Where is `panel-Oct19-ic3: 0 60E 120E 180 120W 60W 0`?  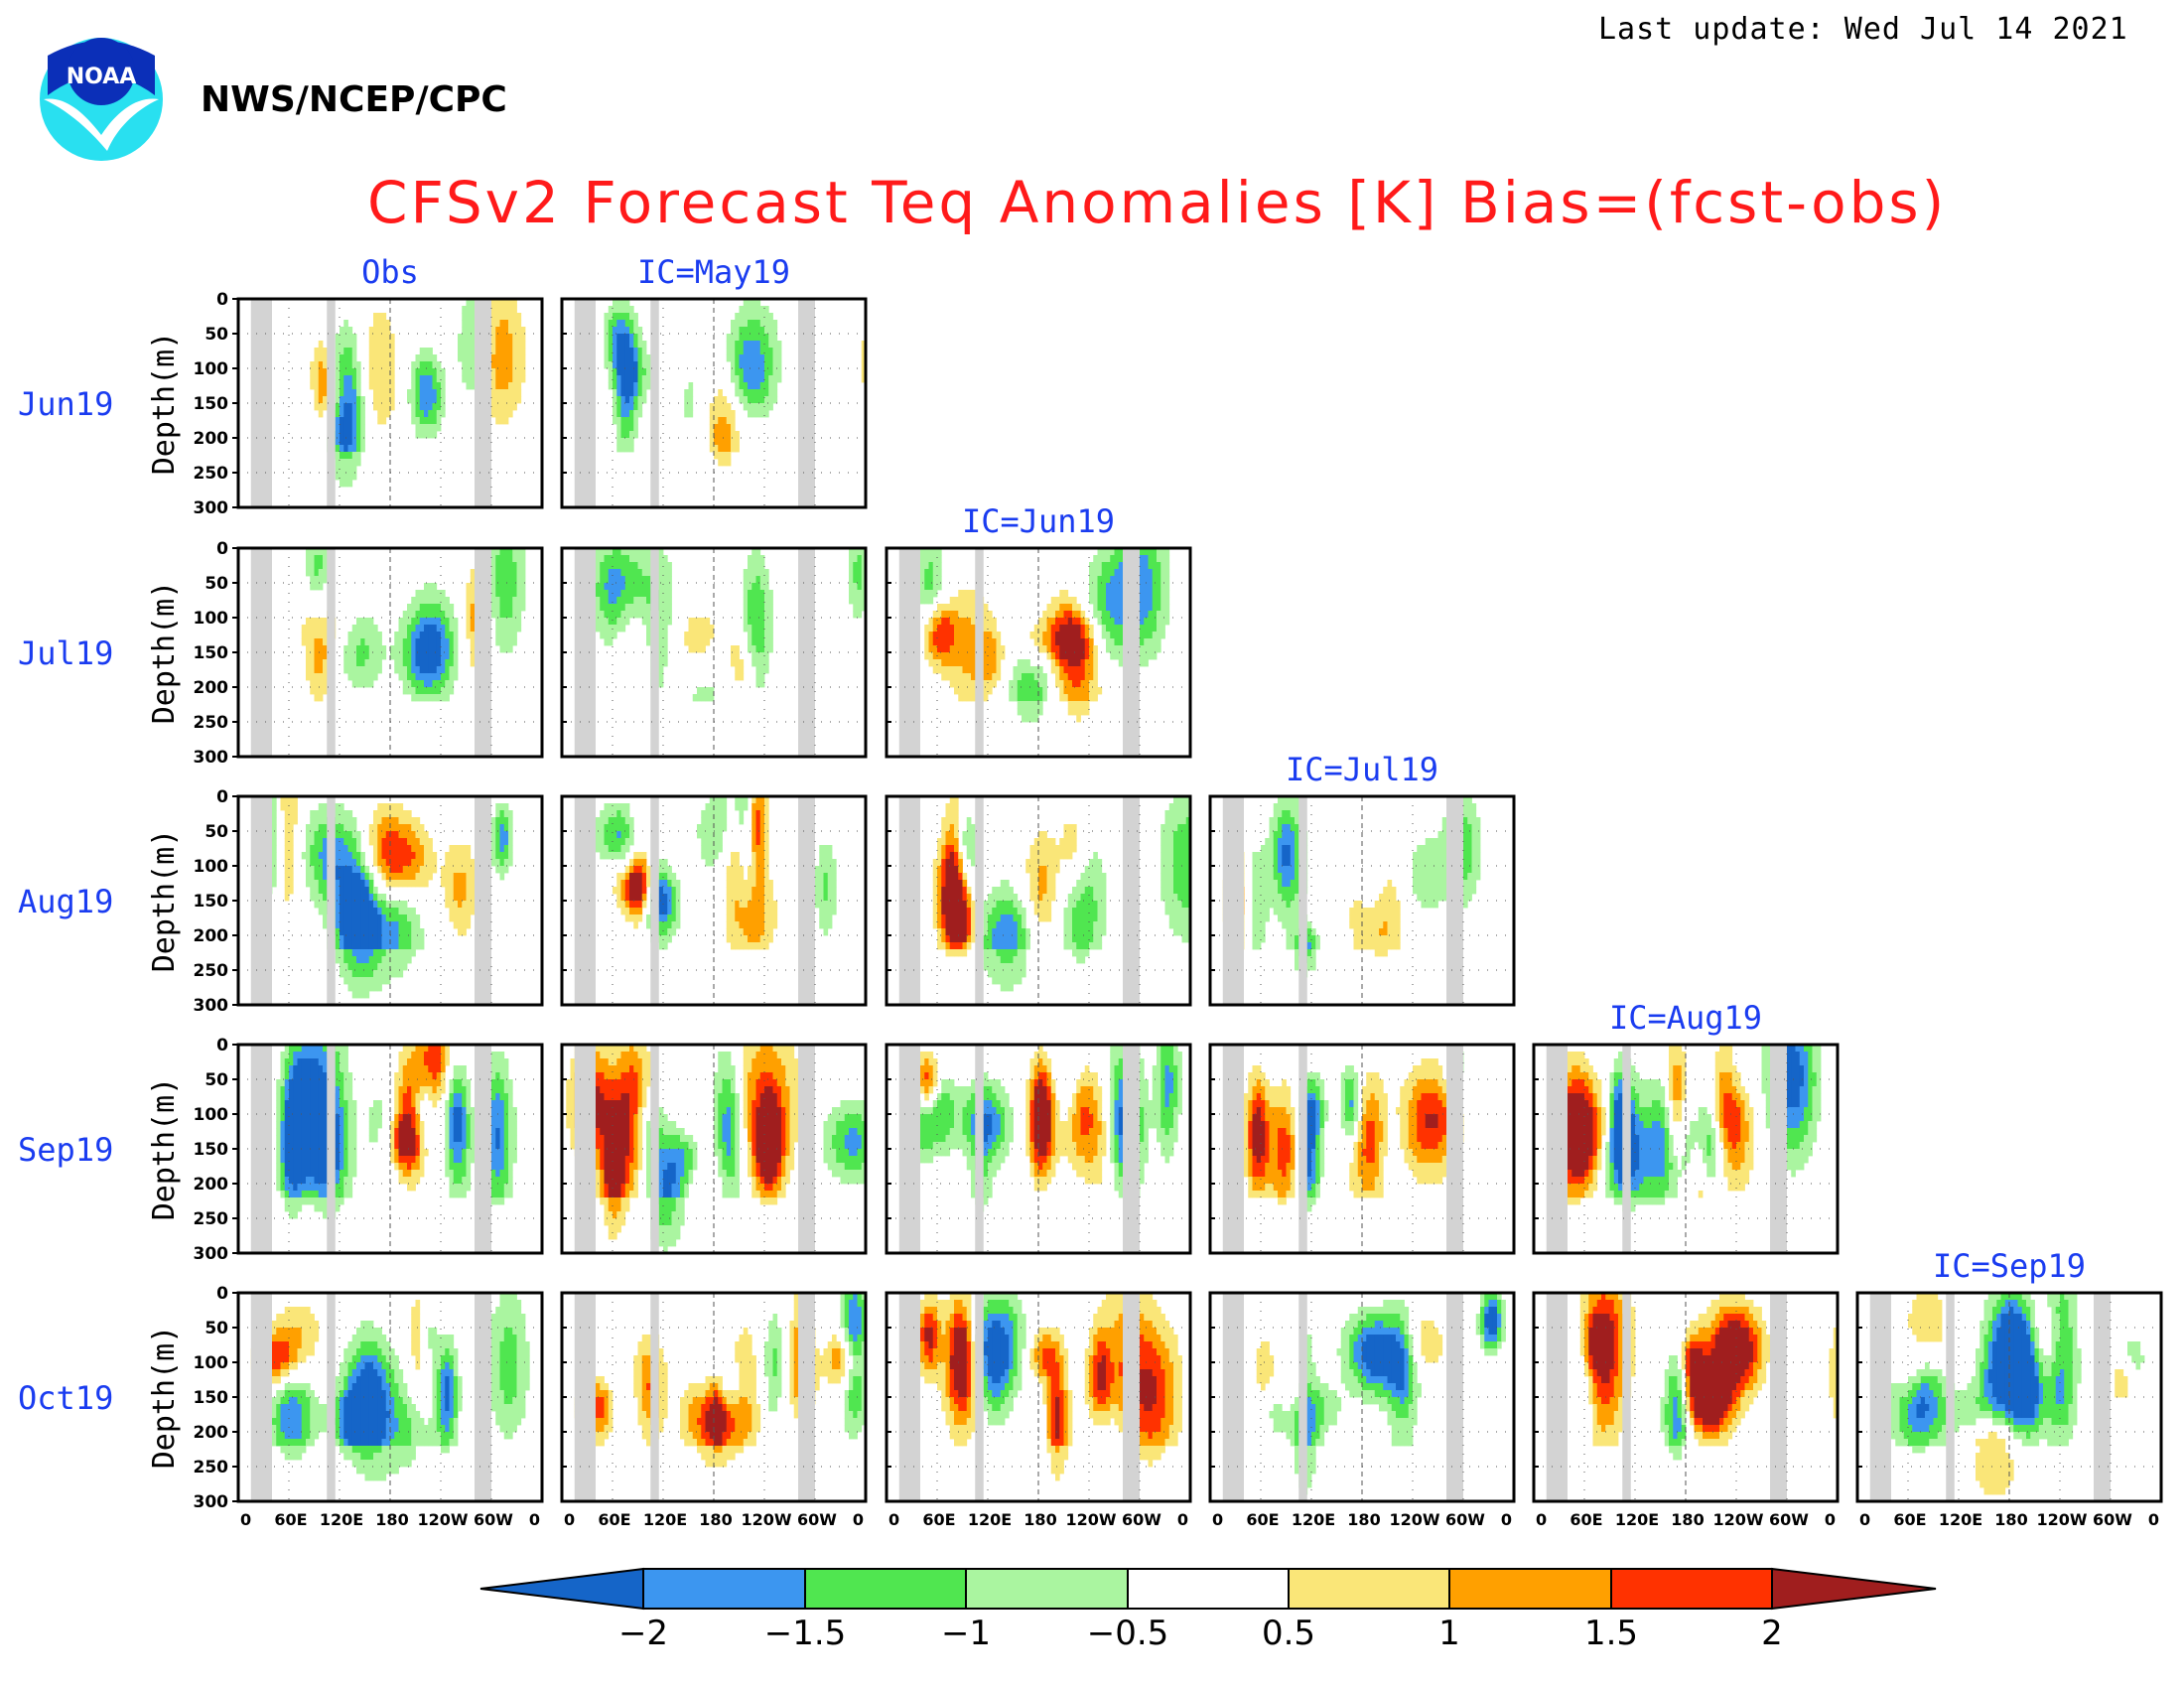 panel-Oct19-ic3: 0 60E 120E 180 120W 60W 0 is located at coordinates (1362, 1410).